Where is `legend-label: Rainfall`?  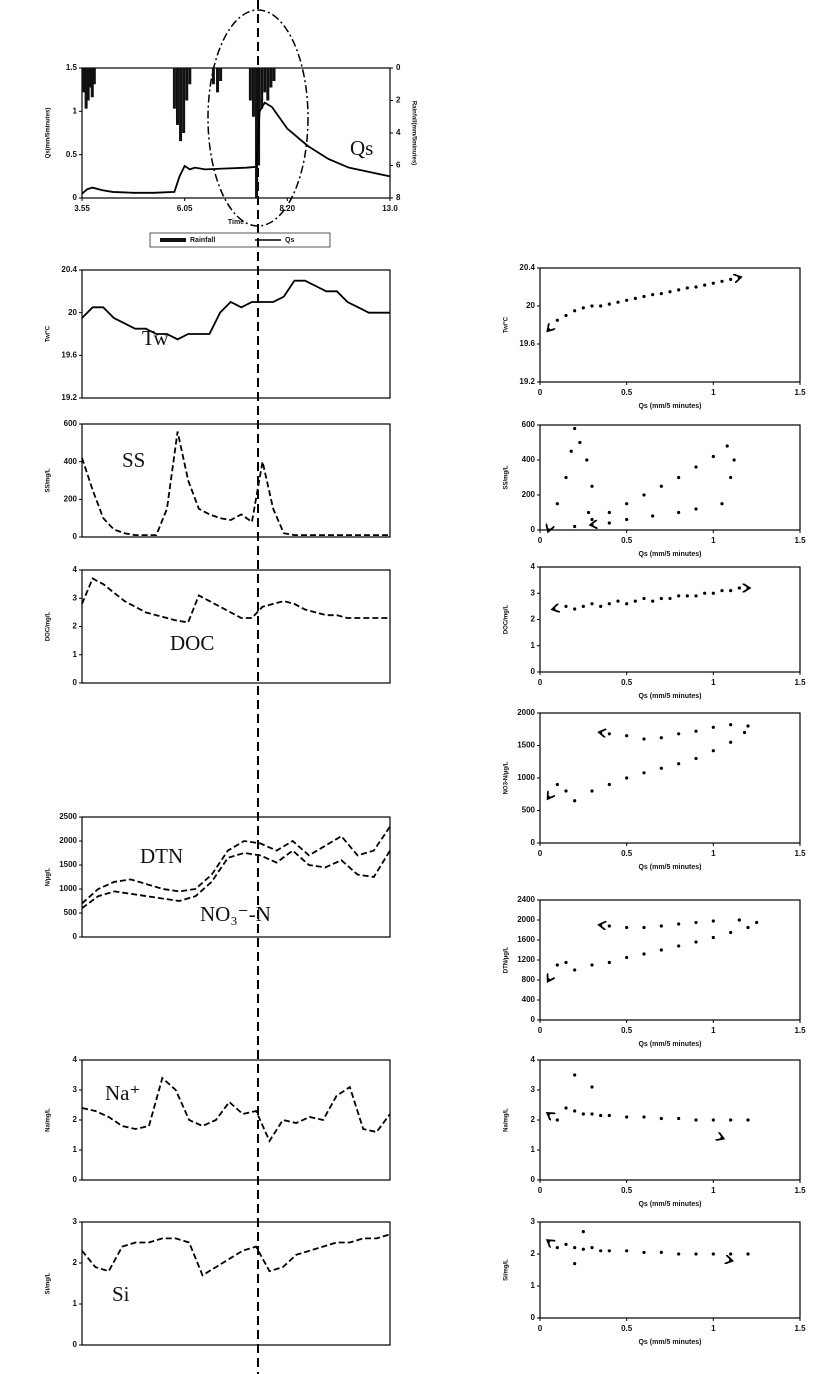 legend-label: Rainfall is located at coordinates (202, 240).